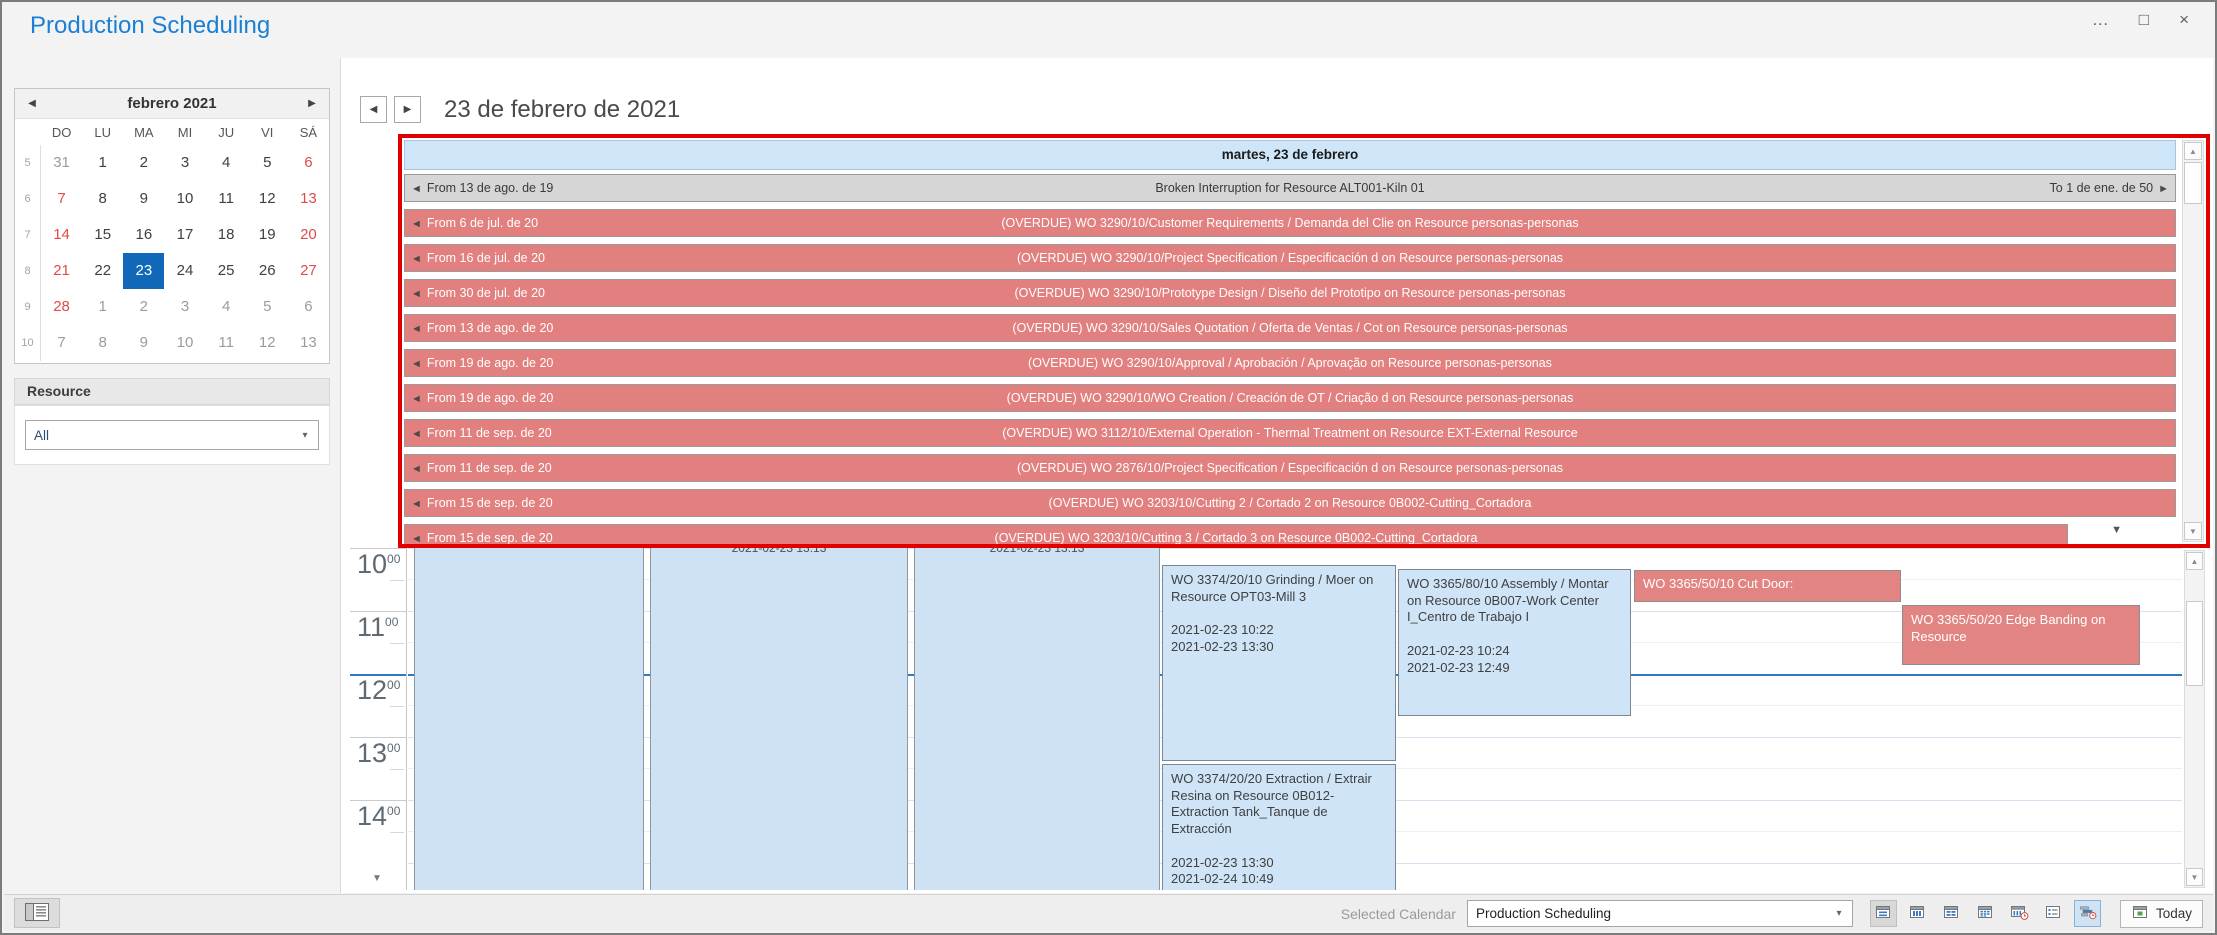 This screenshot has height=935, width=2217. I want to click on busy-column-appointment, so click(529, 719).